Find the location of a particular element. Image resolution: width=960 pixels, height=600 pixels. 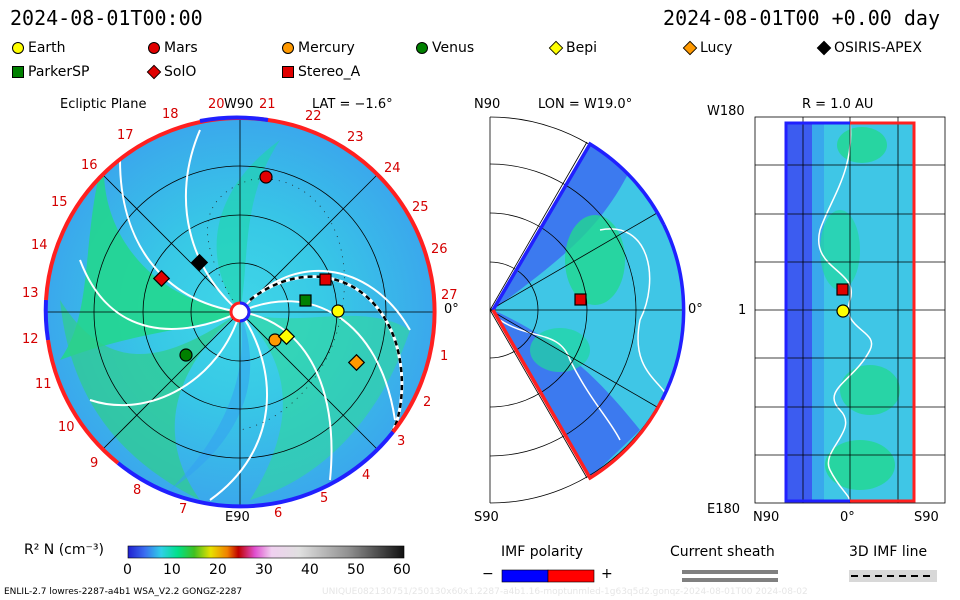

sector-number: 1 is located at coordinates (444, 356).